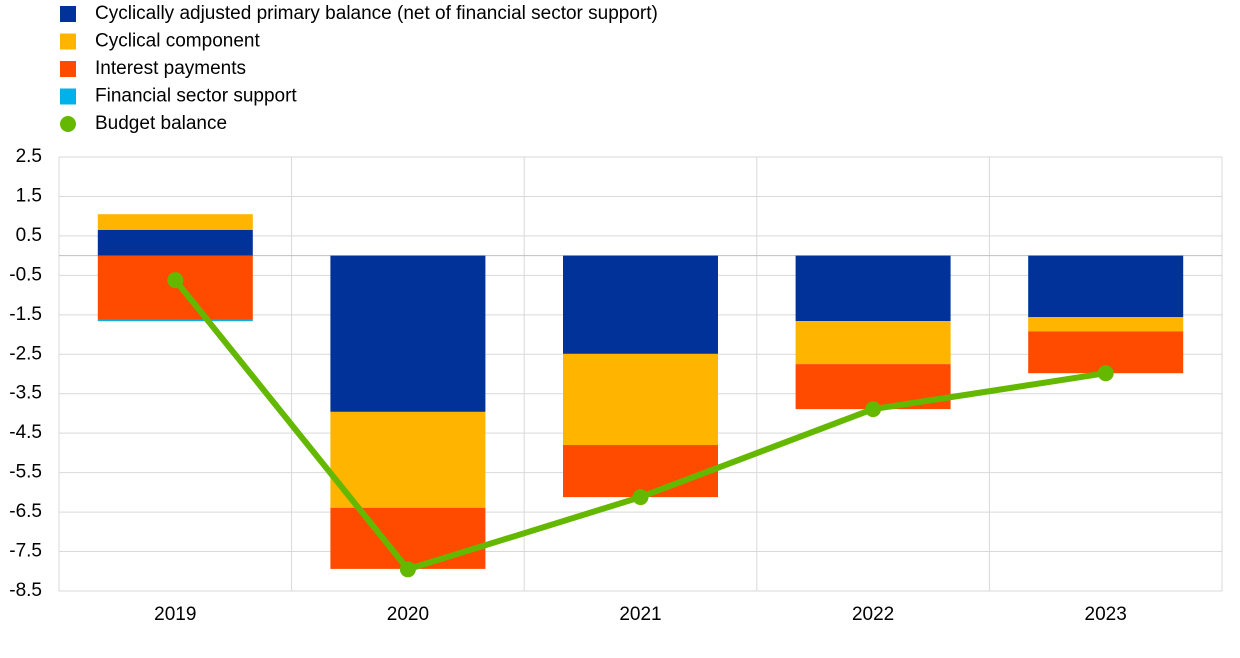 The height and width of the screenshot is (658, 1240). Describe the element at coordinates (25, 551) in the screenshot. I see `y-tick-label: -7.5` at that location.